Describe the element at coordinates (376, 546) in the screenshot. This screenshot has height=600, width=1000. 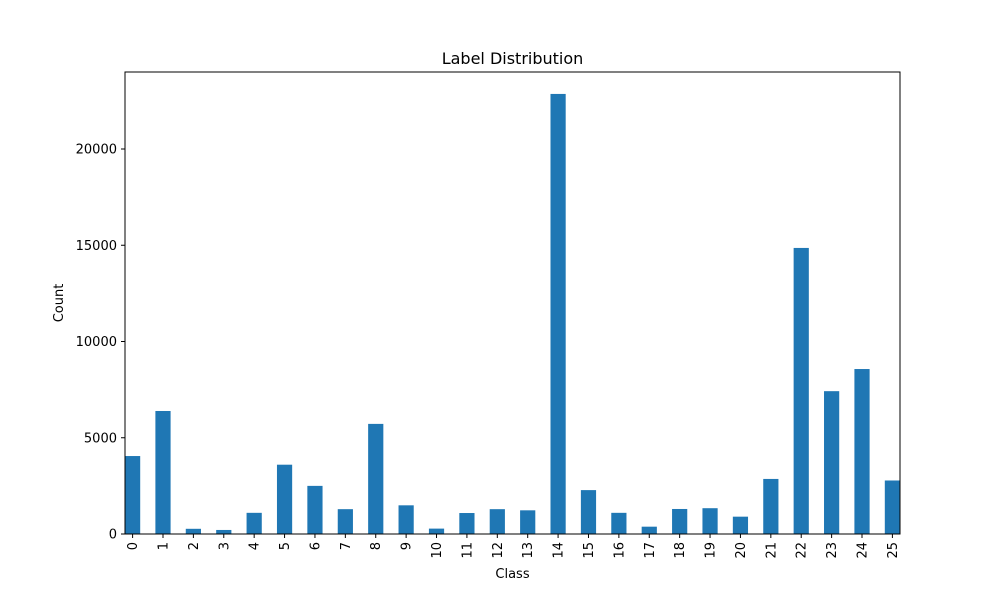
I see `x-tick-label: 8` at that location.